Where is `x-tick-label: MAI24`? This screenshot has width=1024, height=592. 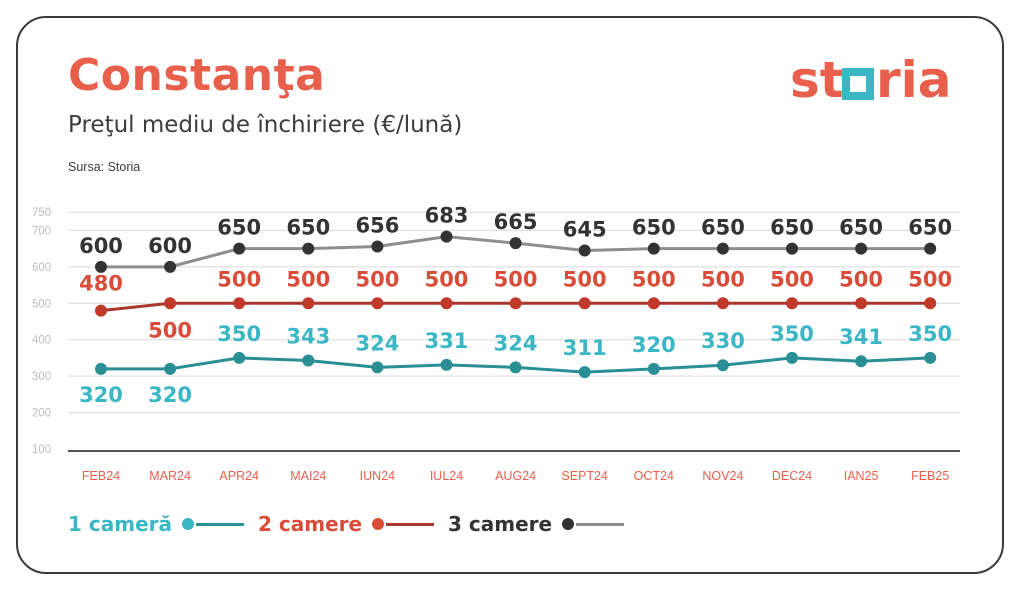
x-tick-label: MAI24 is located at coordinates (308, 476).